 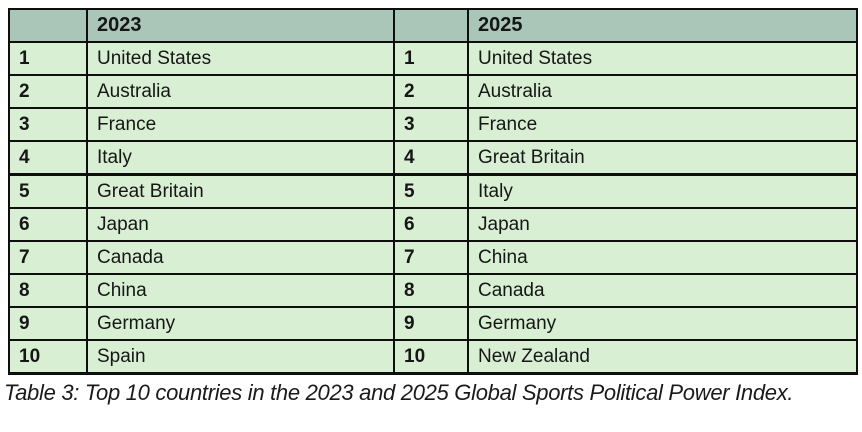 I want to click on rank-cell-2025: 2, so click(x=431, y=91).